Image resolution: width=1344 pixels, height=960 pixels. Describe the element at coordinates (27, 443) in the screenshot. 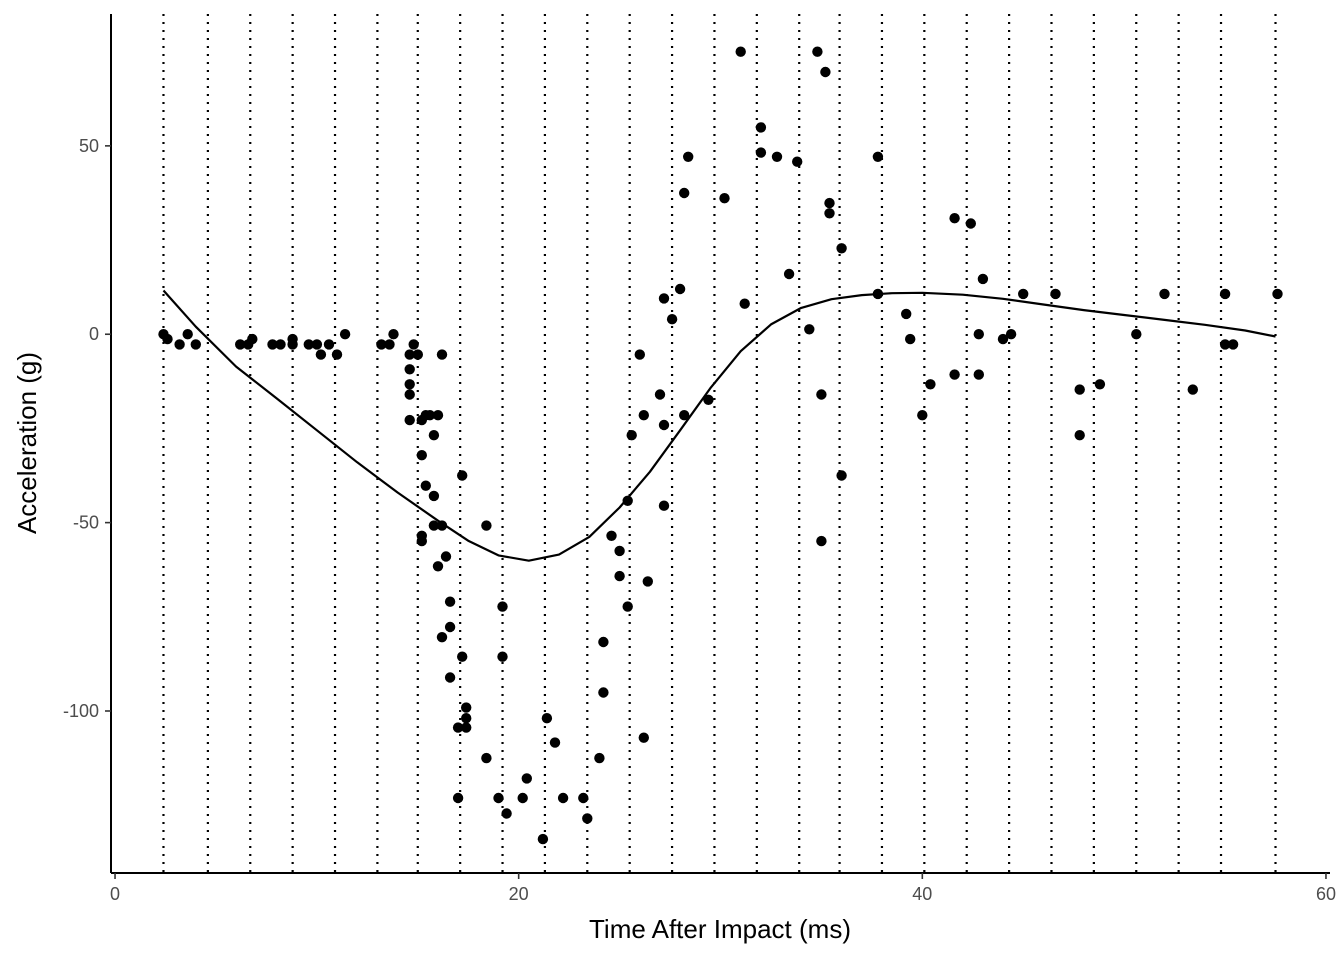

I see `y-axis-title: Acceleration (g)` at that location.